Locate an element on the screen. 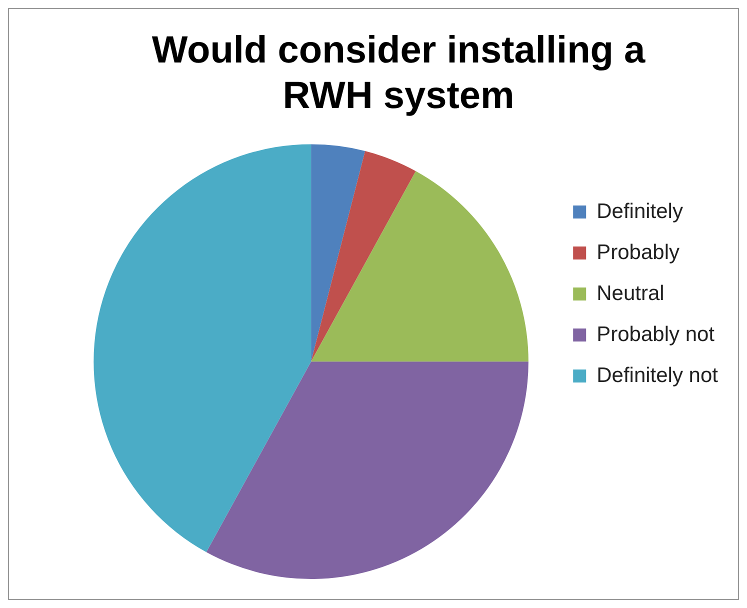  legend-label: Definitely not is located at coordinates (657, 375).